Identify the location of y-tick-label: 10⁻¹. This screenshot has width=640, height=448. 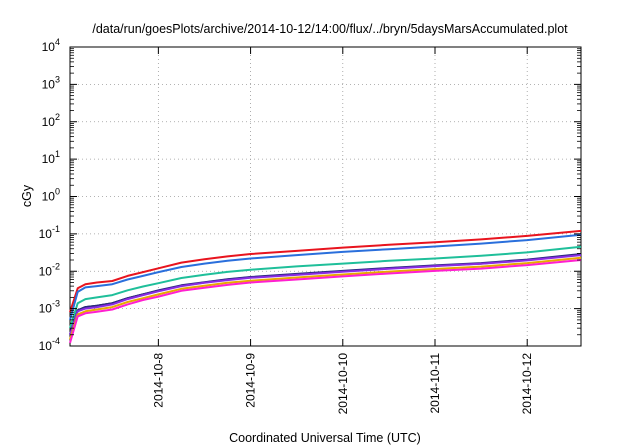
(49, 232).